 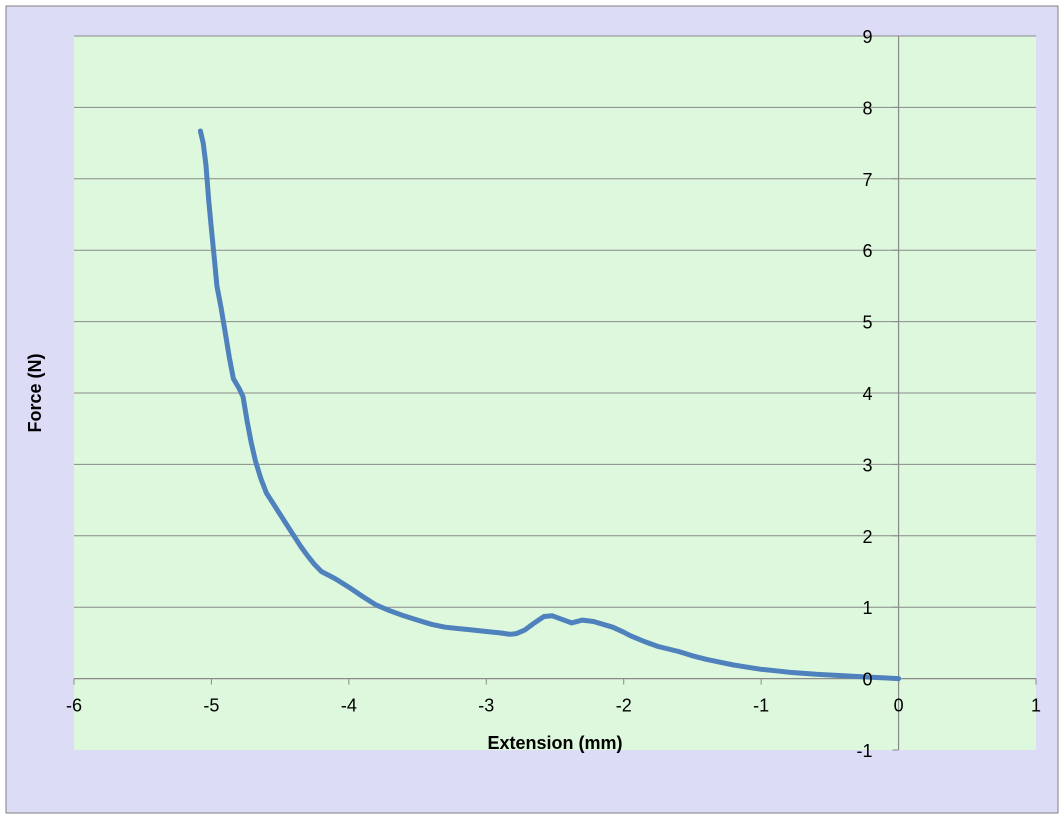 What do you see at coordinates (868, 180) in the screenshot?
I see `y-tick-label: 7` at bounding box center [868, 180].